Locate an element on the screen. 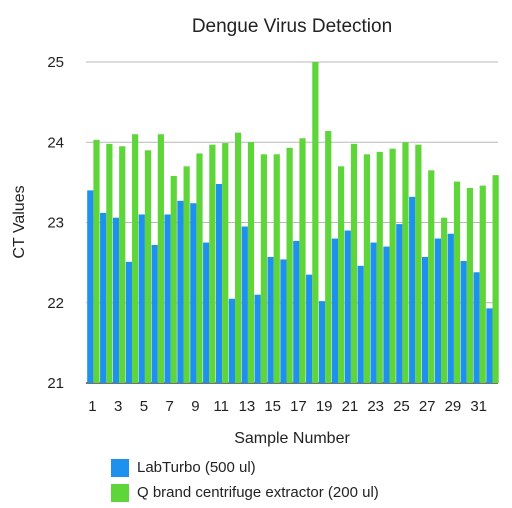  legend-swatch-labturbo is located at coordinates (120, 467).